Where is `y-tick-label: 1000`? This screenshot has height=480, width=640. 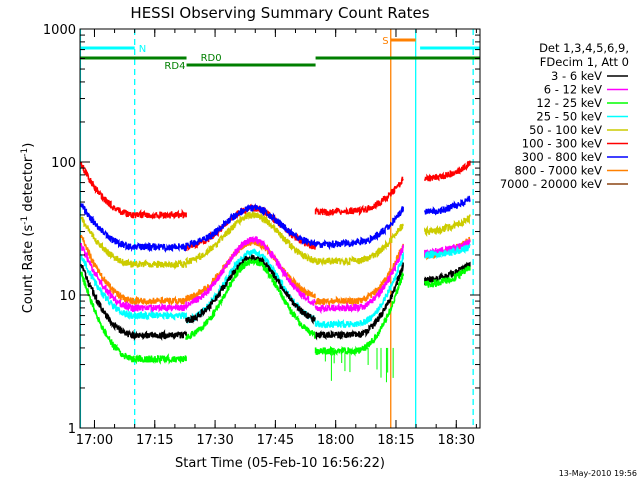 y-tick-label: 1000 is located at coordinates (59, 30).